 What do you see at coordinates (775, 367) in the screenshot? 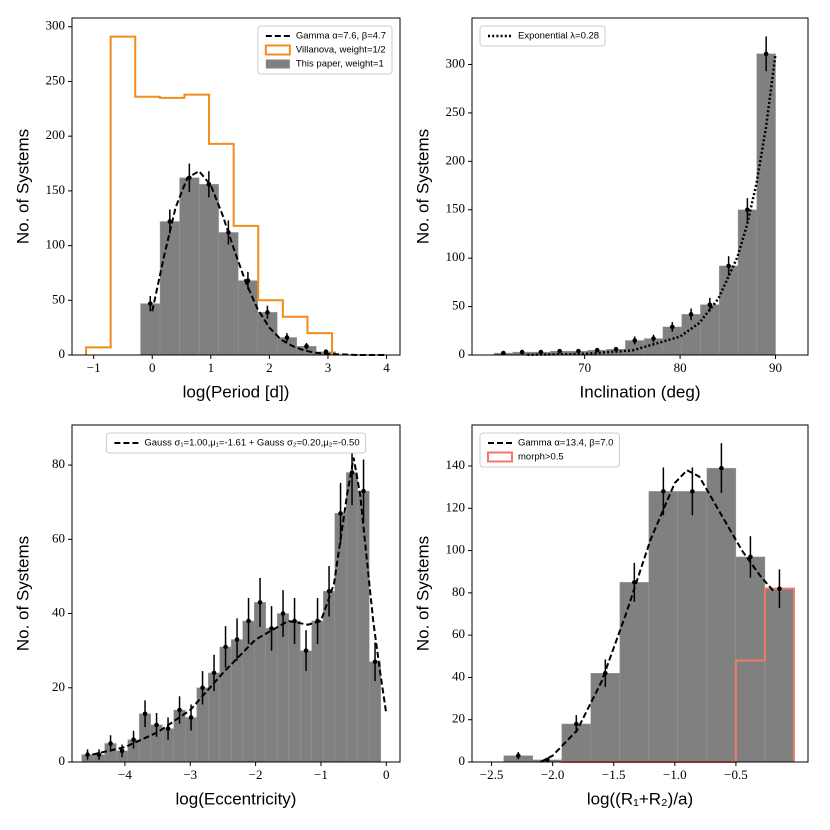
I see `x-tick-label: 90` at bounding box center [775, 367].